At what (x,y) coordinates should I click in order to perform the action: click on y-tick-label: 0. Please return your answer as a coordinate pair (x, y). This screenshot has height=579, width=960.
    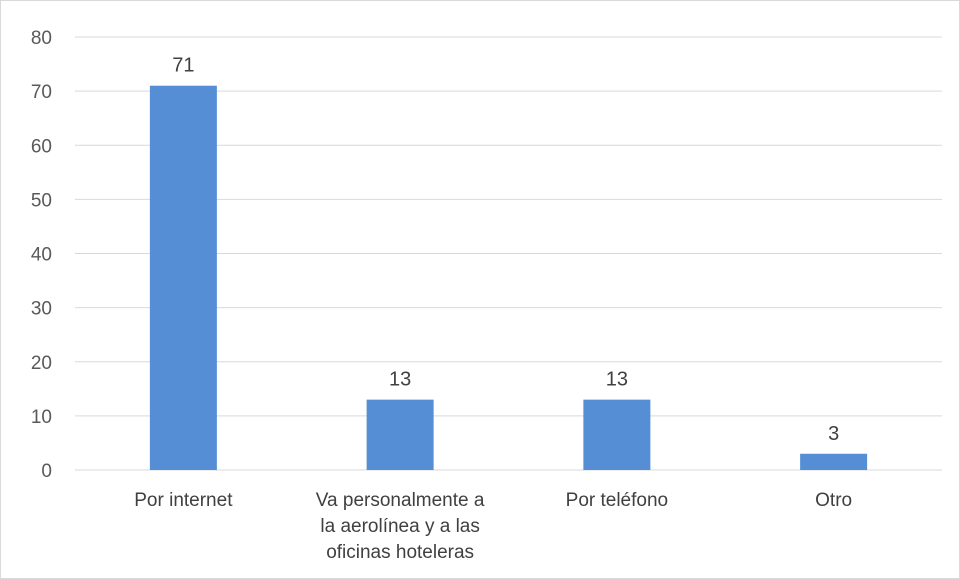
    Looking at the image, I should click on (46, 471).